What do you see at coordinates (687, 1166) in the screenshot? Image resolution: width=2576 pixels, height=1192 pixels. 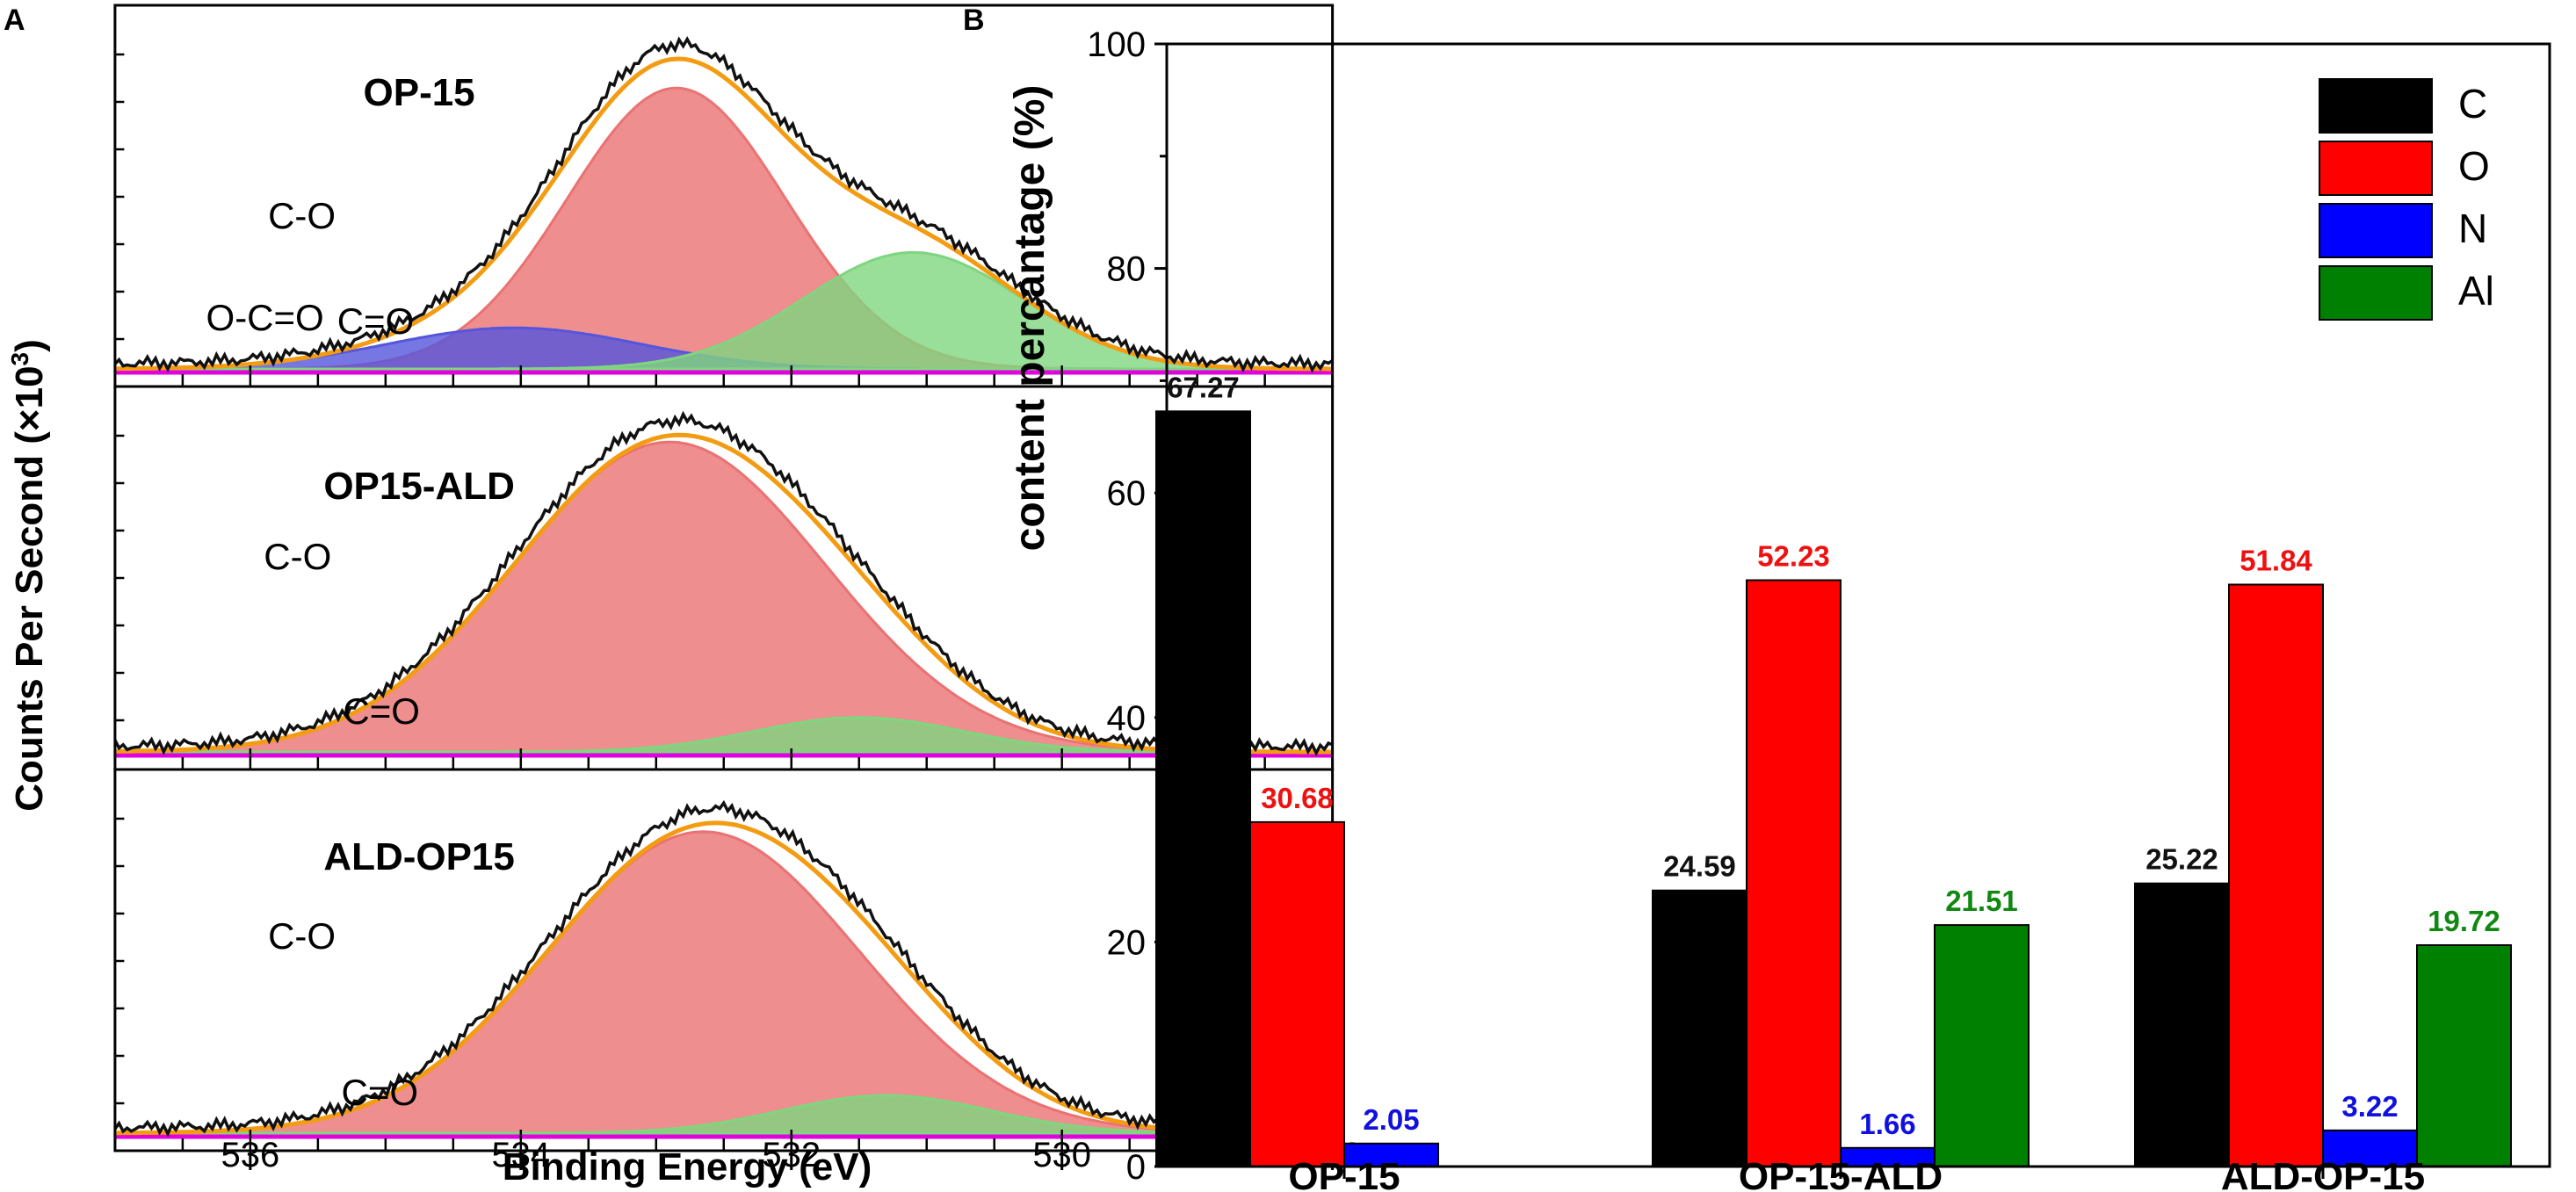 I see `panel-a-x-axis-label: Binding Energy (eV)` at bounding box center [687, 1166].